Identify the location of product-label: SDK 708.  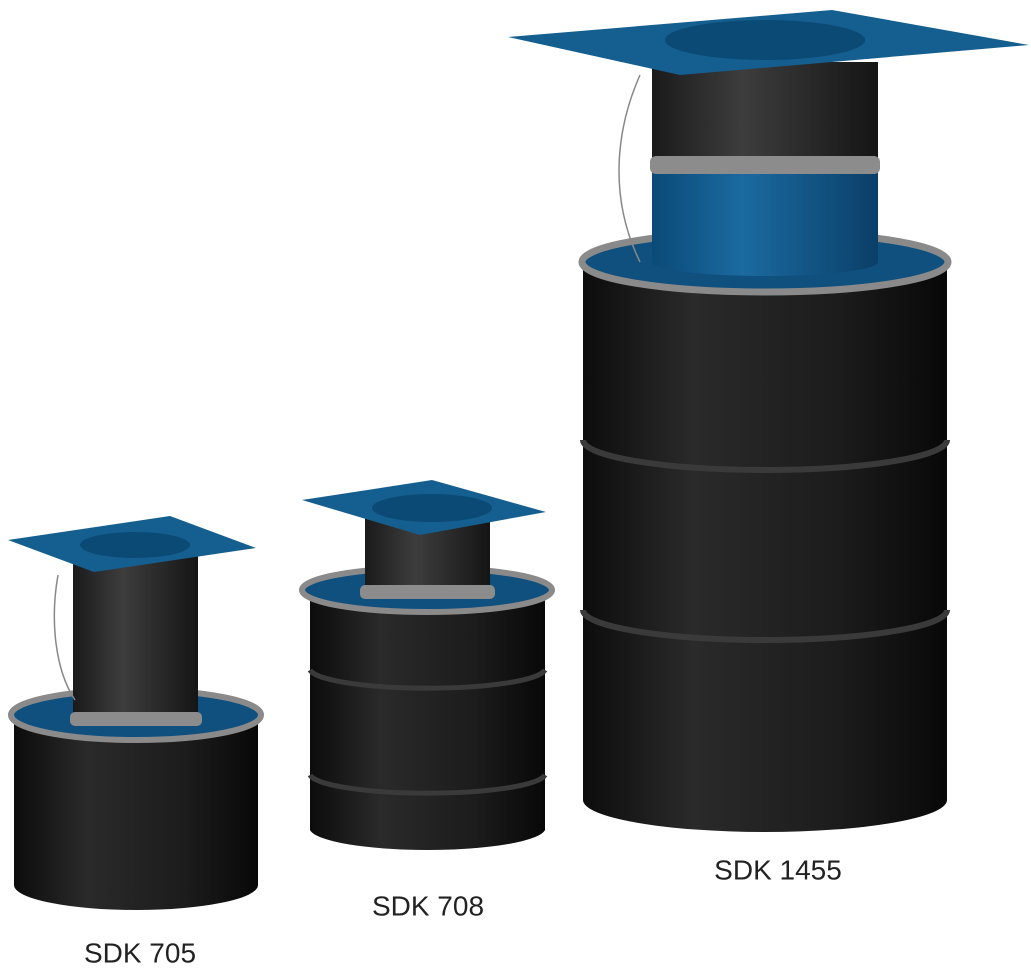
(428, 905).